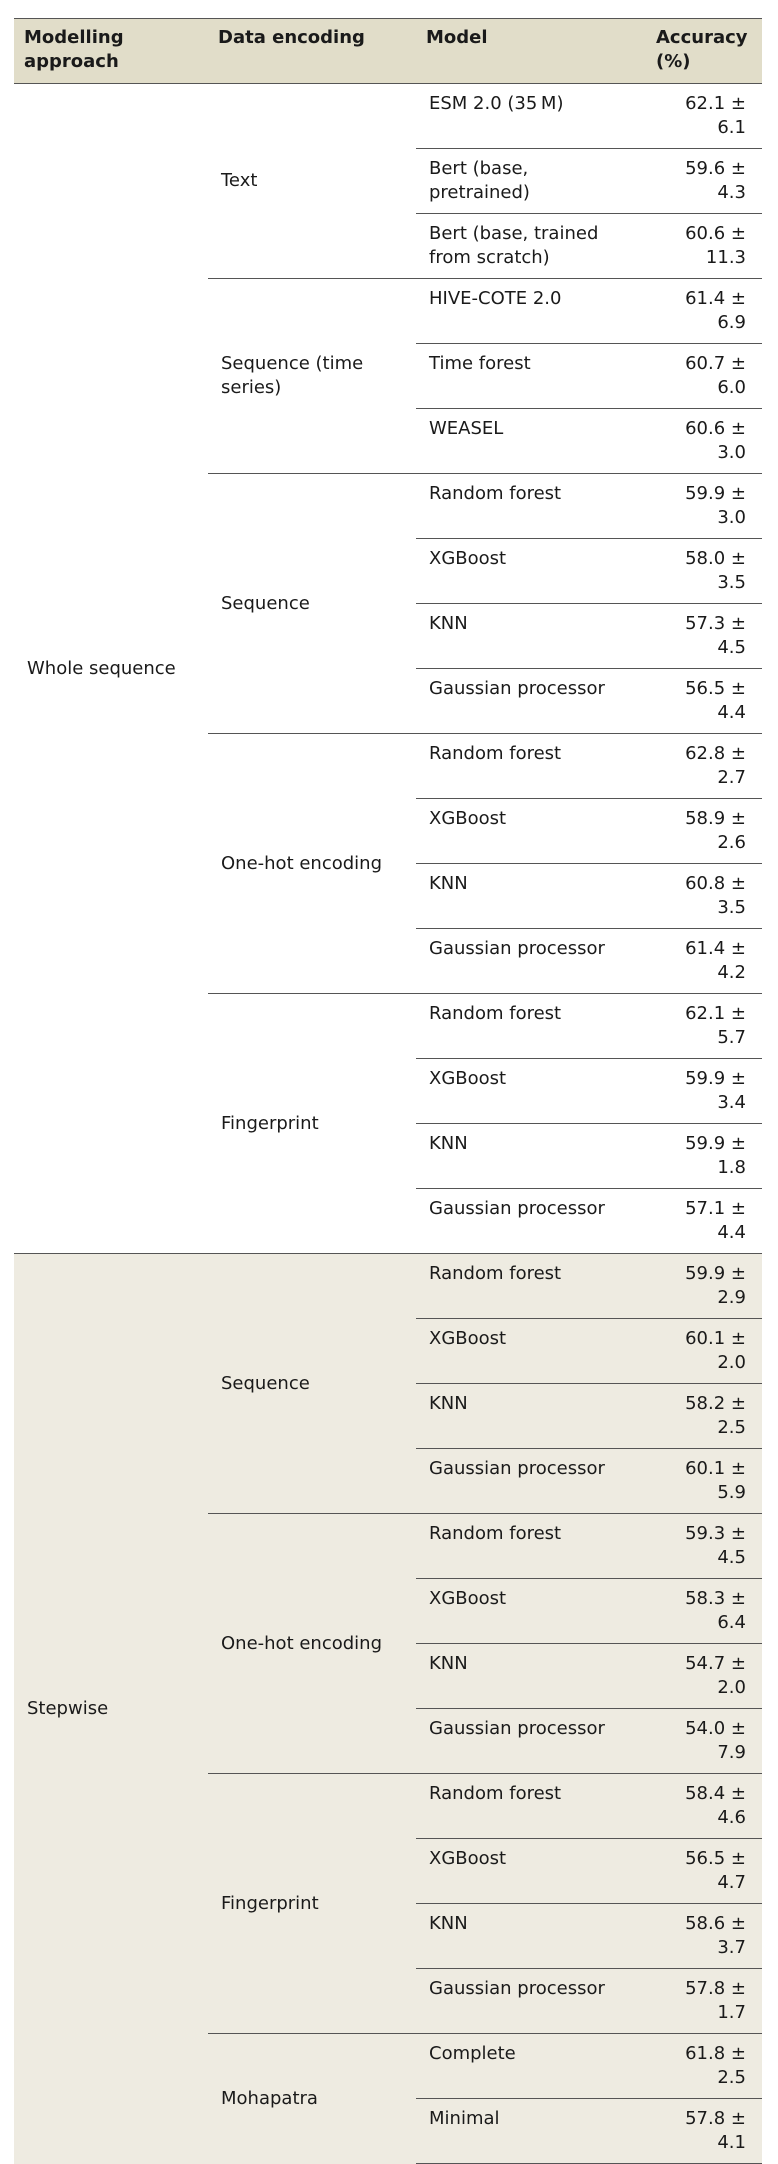 Image resolution: width=778 pixels, height=2164 pixels. What do you see at coordinates (700, 116) in the screenshot?
I see `accuracy-cell: 62.1 ± 6.1` at bounding box center [700, 116].